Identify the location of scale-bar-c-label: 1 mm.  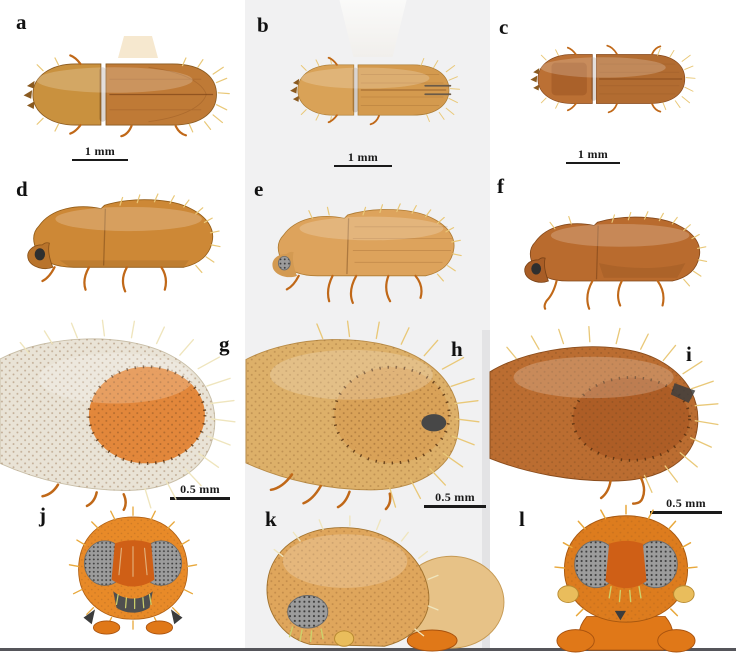
(593, 154).